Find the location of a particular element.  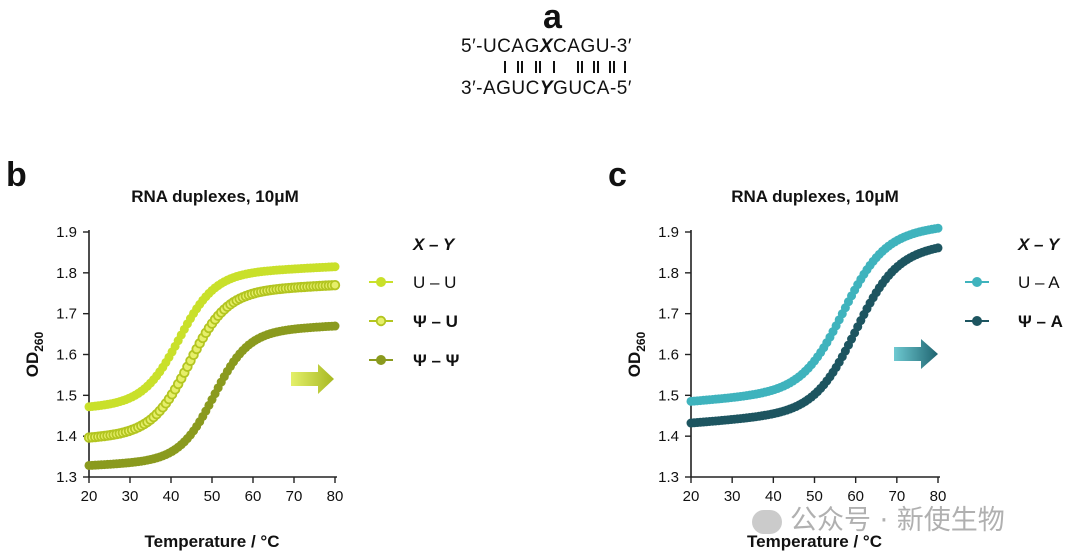

sequence-top-strand: 5′-UCAGXCAGU-3′ is located at coordinates (546, 47).